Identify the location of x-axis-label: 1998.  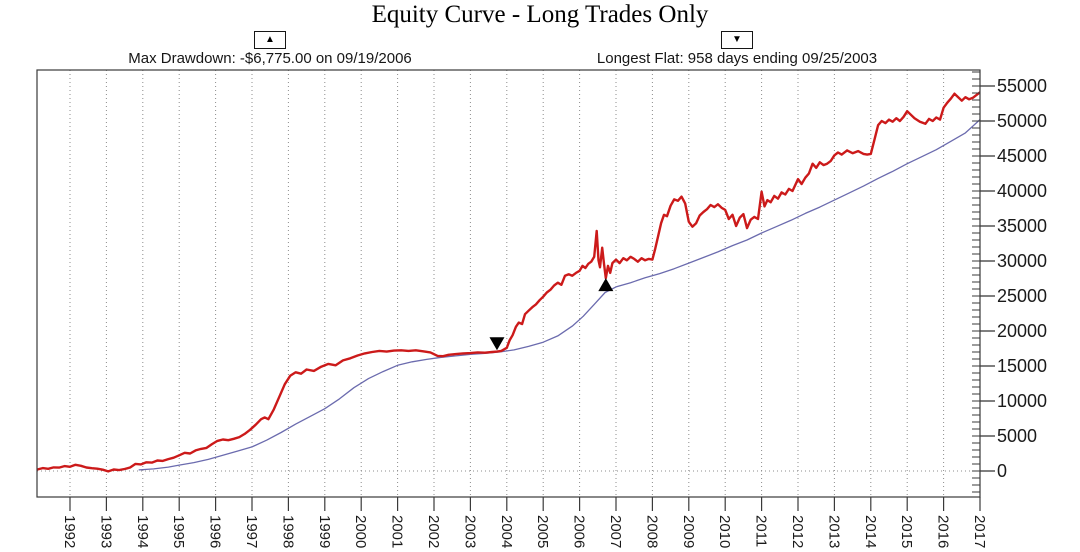
(287, 531).